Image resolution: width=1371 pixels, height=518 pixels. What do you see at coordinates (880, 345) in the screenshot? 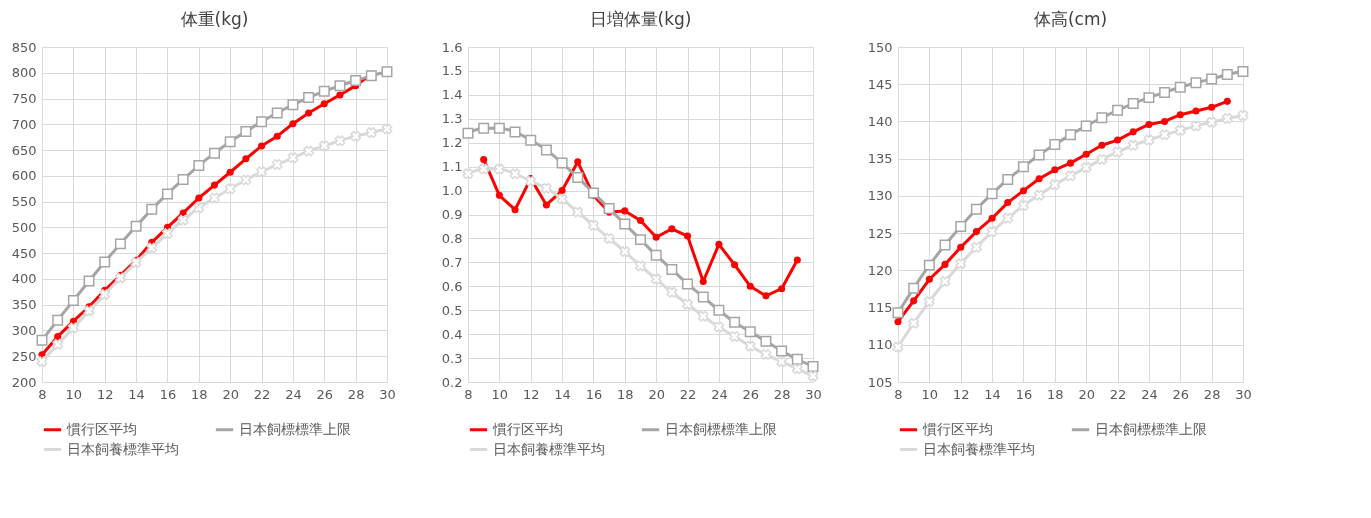
I see `y-tick-label: 110` at bounding box center [880, 345].